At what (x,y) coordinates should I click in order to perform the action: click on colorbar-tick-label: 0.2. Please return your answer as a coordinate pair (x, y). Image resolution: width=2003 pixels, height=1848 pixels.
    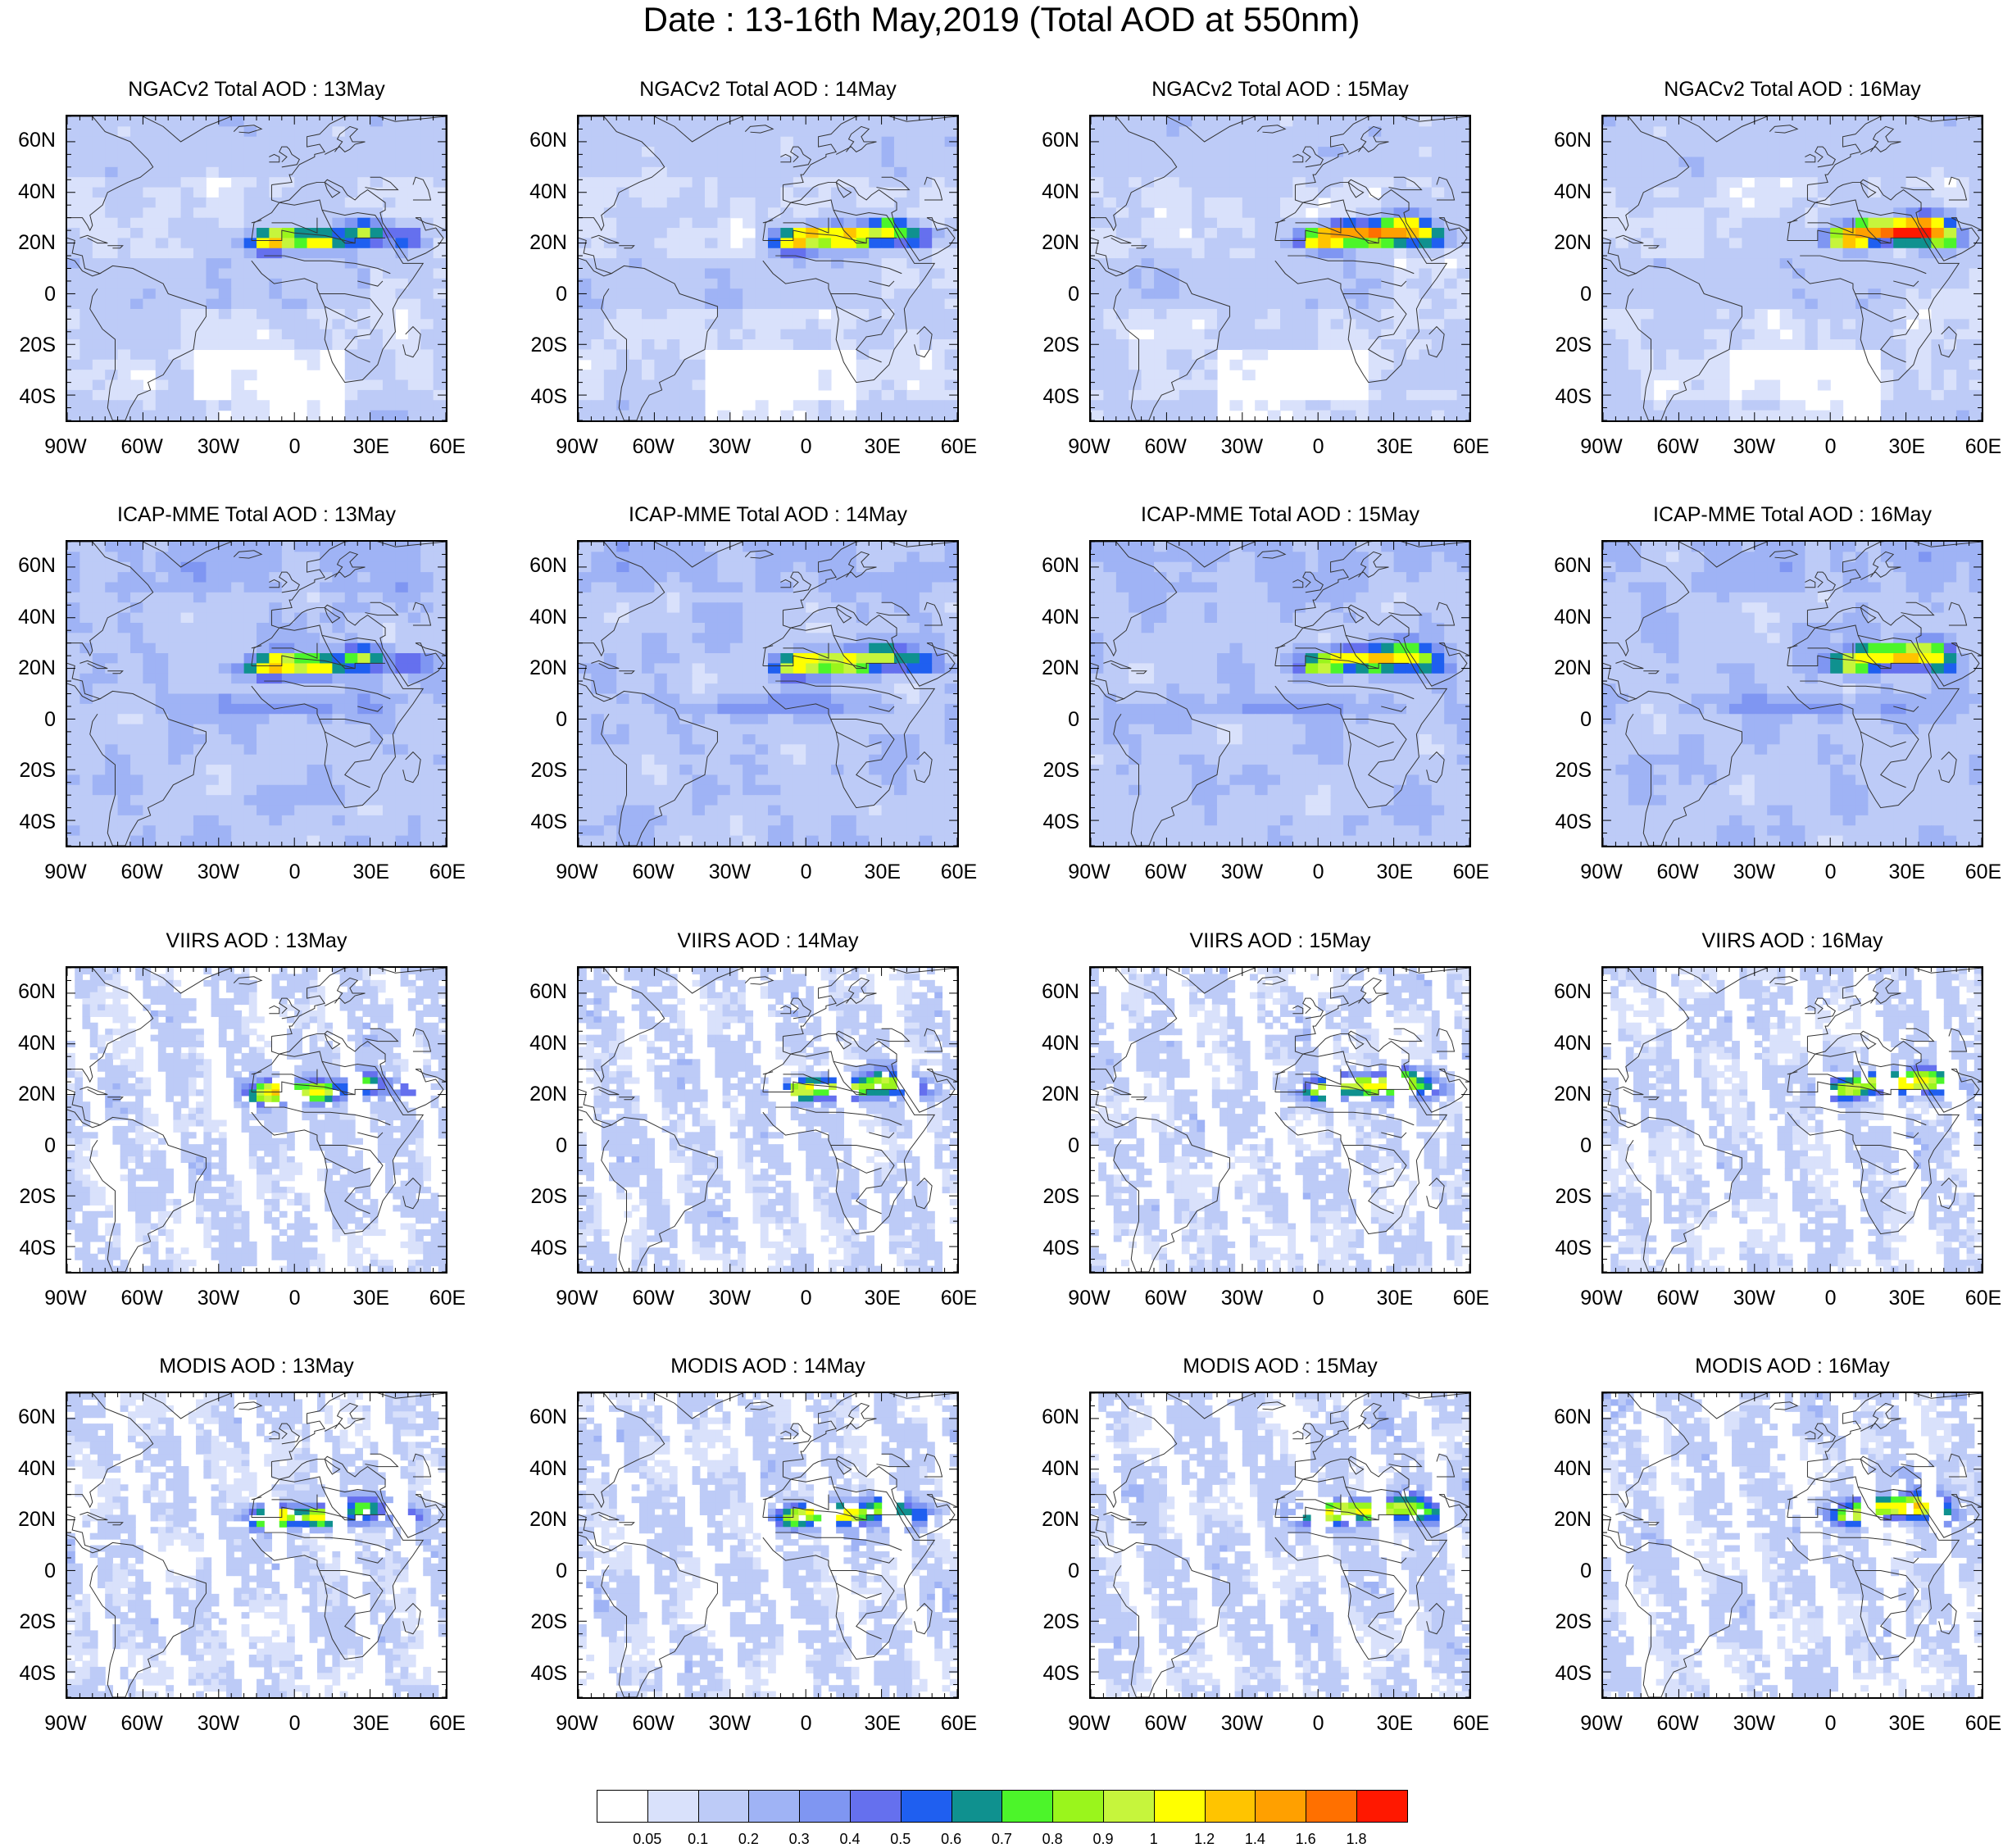
    Looking at the image, I should click on (748, 1839).